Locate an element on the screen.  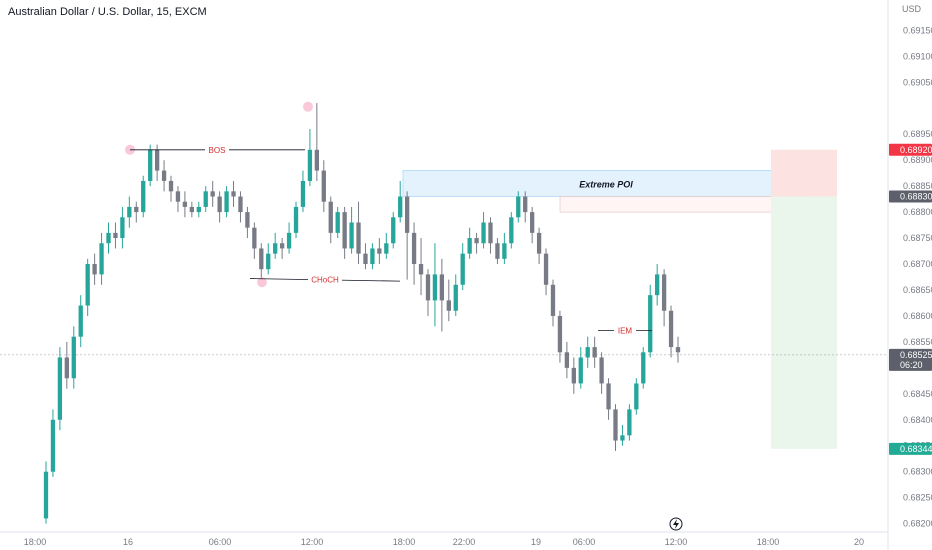
choch-swing-marker is located at coordinates (262, 282).